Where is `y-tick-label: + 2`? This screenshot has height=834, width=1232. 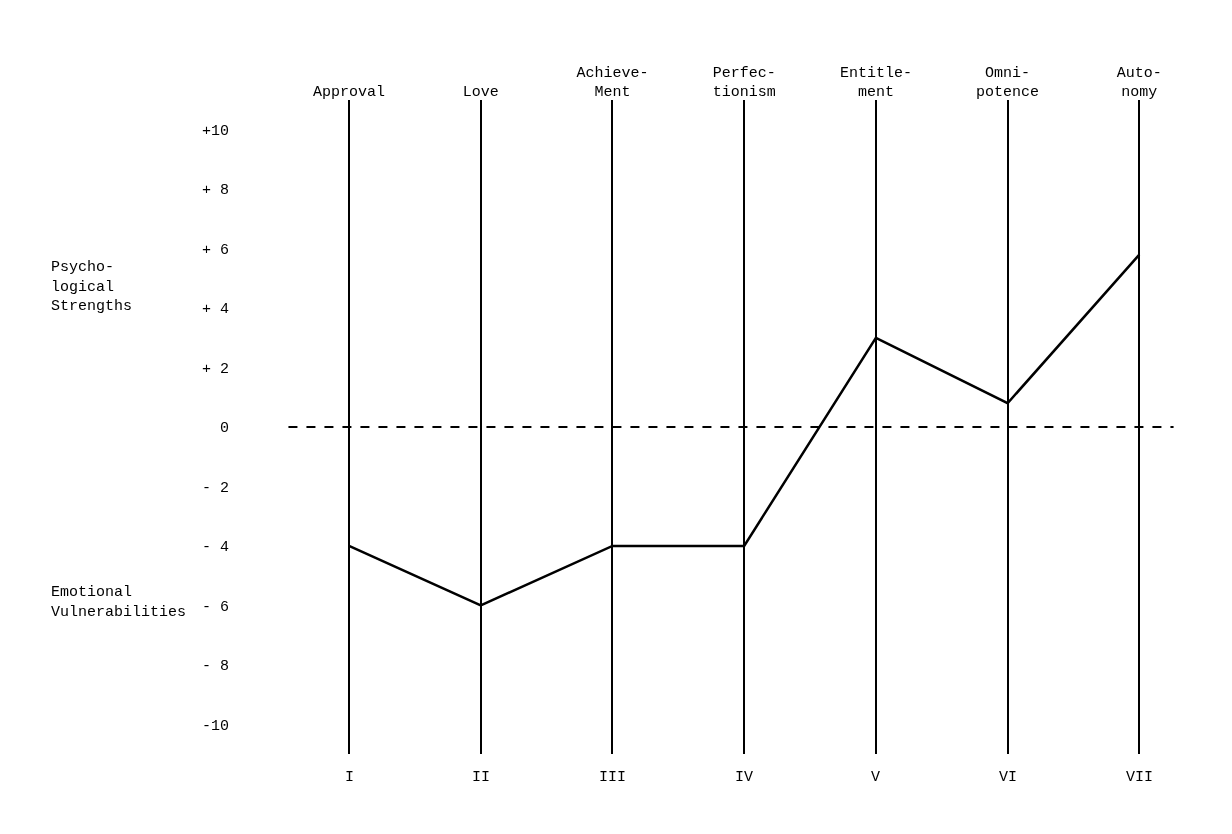
y-tick-label: + 2 is located at coordinates (215, 369).